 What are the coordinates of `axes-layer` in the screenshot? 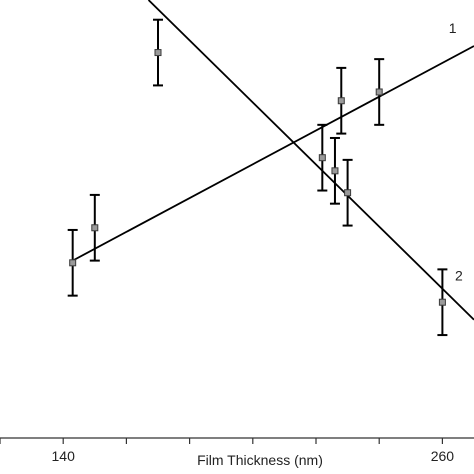 It's located at (237, 440).